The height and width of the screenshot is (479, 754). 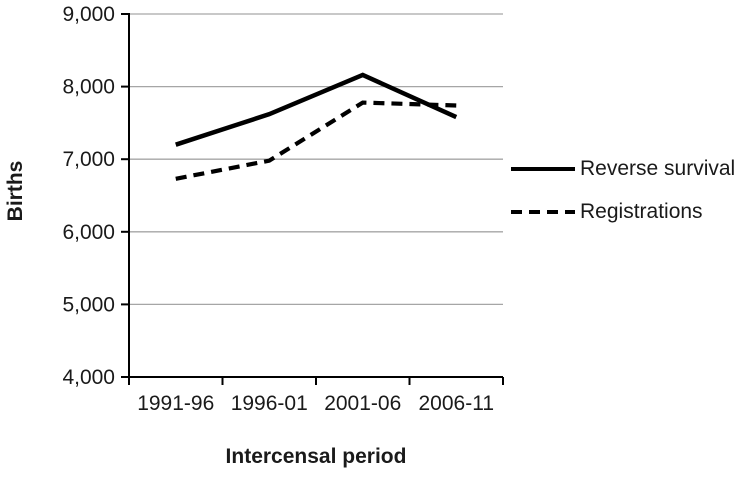 What do you see at coordinates (641, 211) in the screenshot?
I see `legend-label-registrations: Registrations` at bounding box center [641, 211].